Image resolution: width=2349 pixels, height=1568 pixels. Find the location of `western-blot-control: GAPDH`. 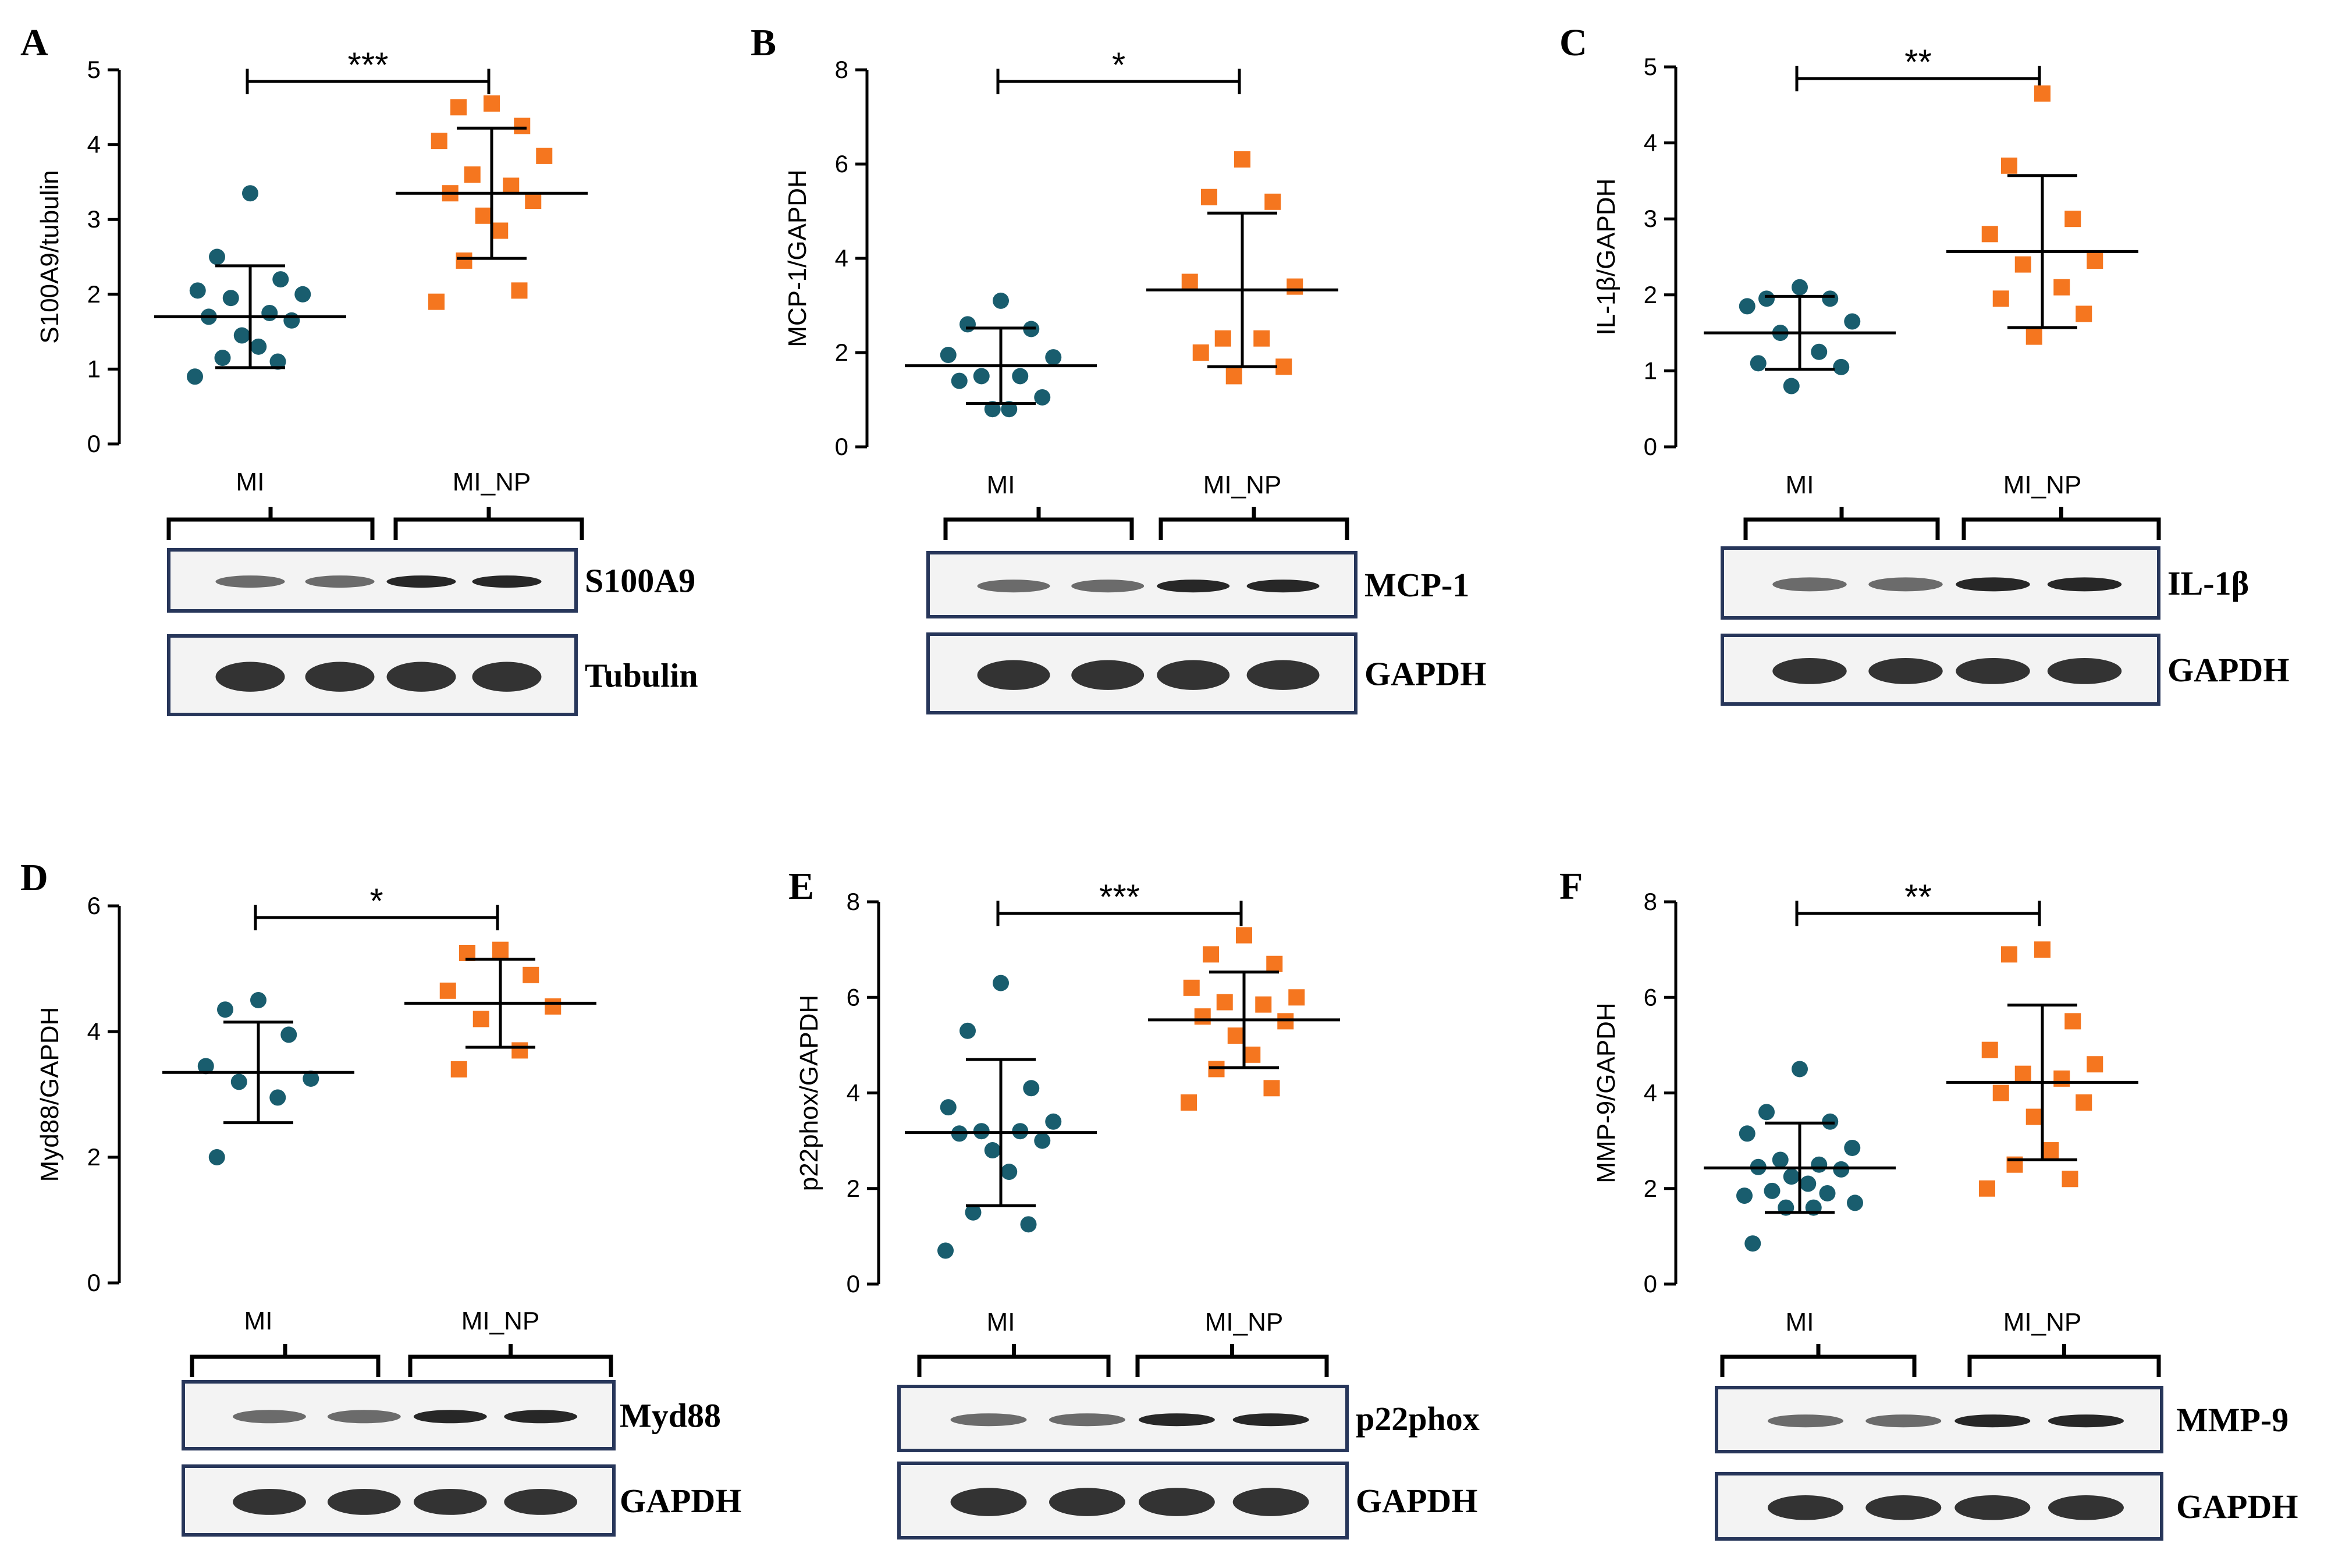

western-blot-control: GAPDH is located at coordinates (1187, 1500).